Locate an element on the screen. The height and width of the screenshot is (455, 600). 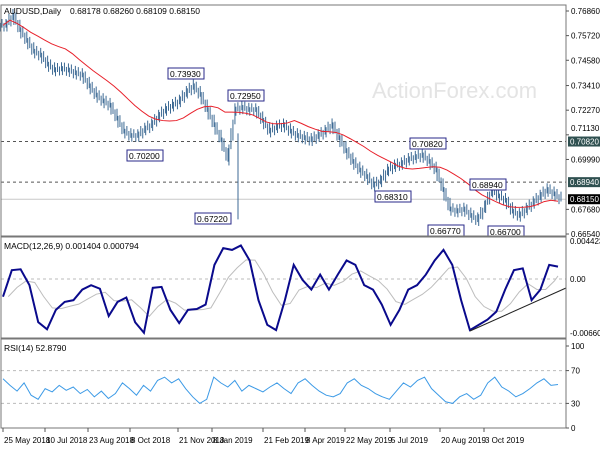
price-y-tick-label: 0.67680 is located at coordinates (585, 209).